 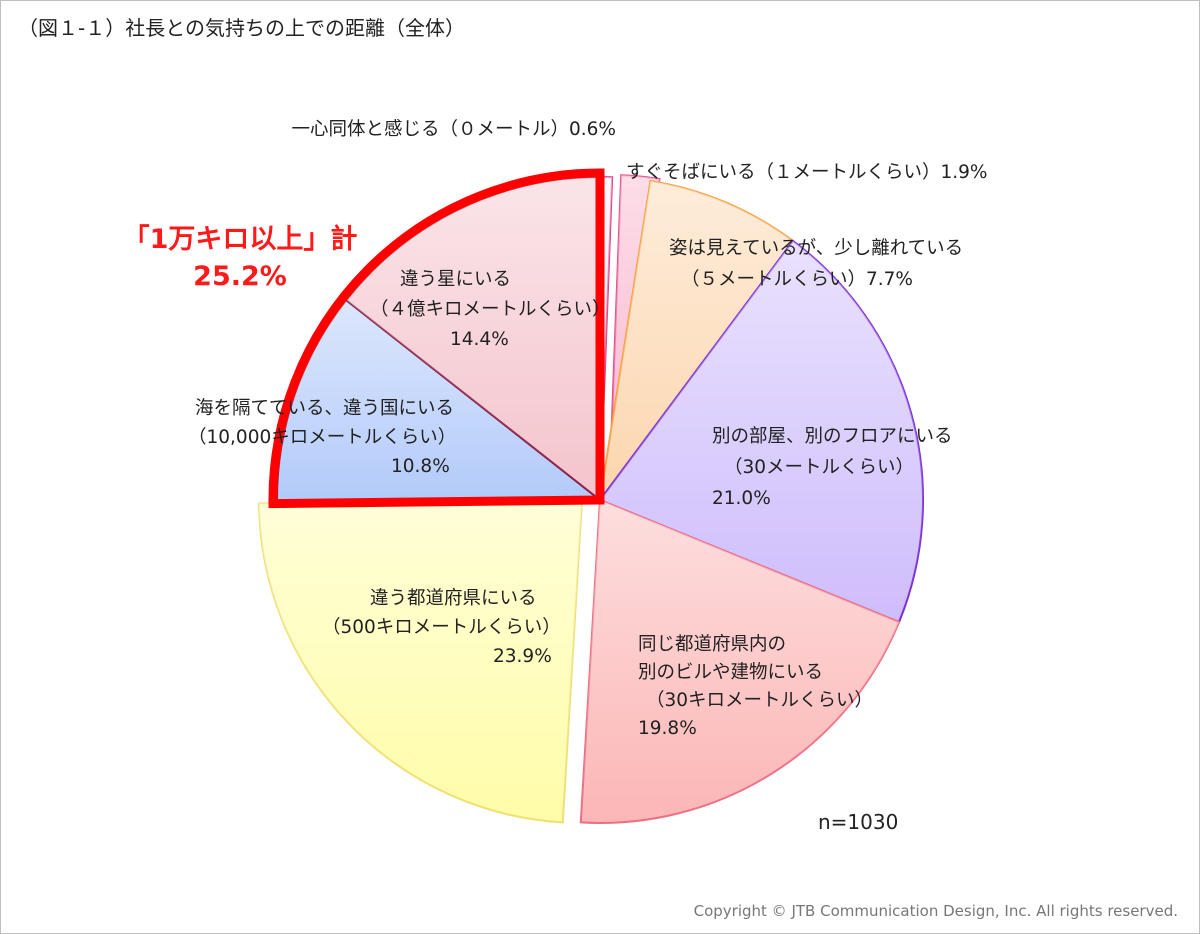 I want to click on pie-slice-sheen-s7, so click(x=473, y=338).